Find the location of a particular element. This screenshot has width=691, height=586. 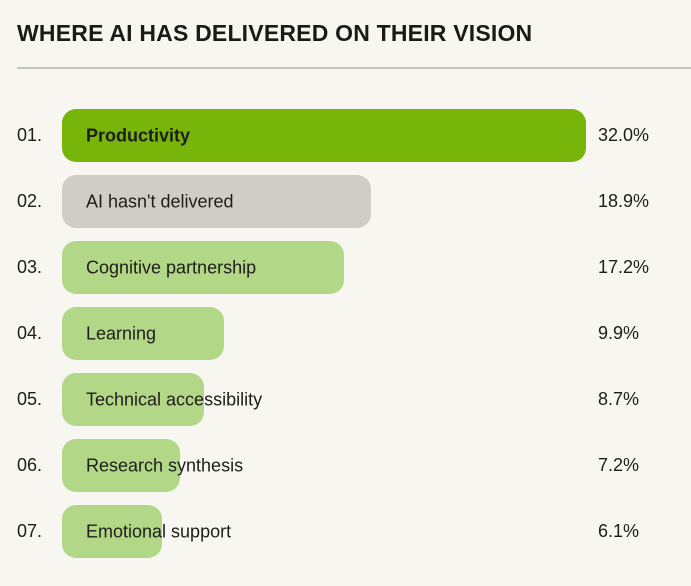

bar-track: Research synthesis is located at coordinates (324, 465).